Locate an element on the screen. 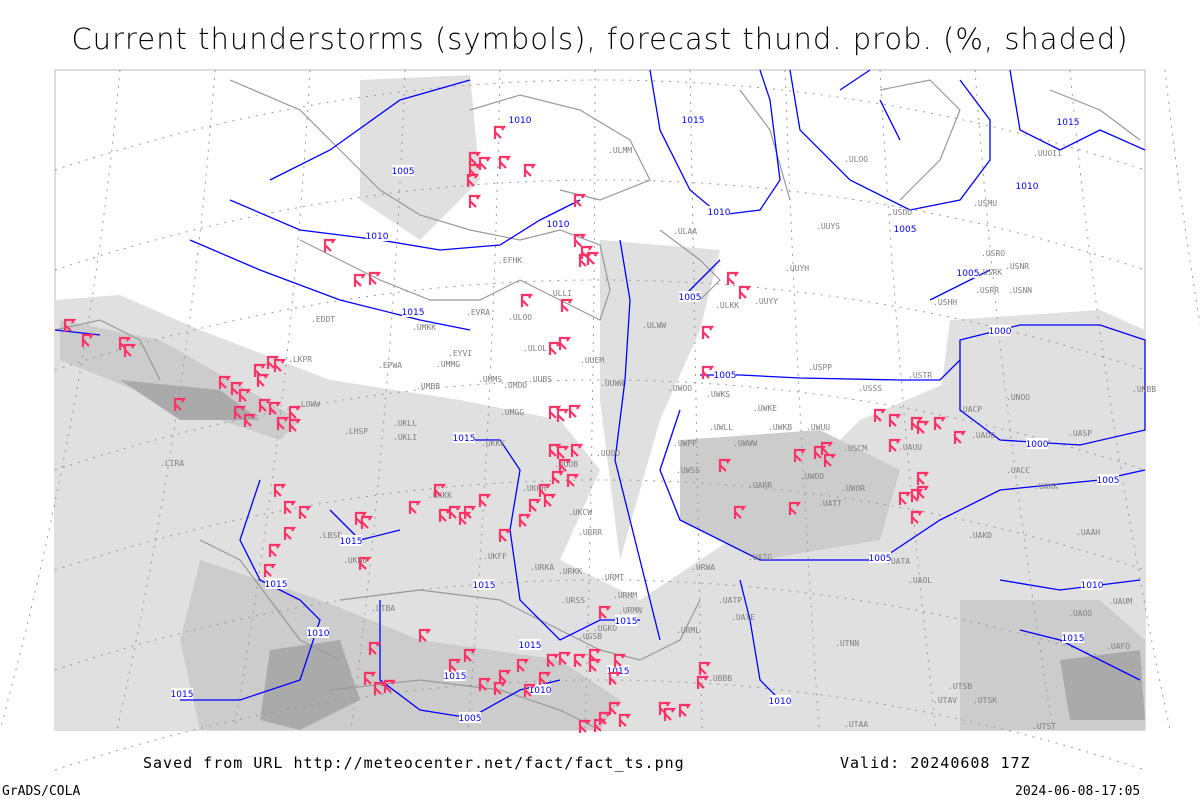 The image size is (1200, 800). station-label: .UAUM is located at coordinates (1120, 601).